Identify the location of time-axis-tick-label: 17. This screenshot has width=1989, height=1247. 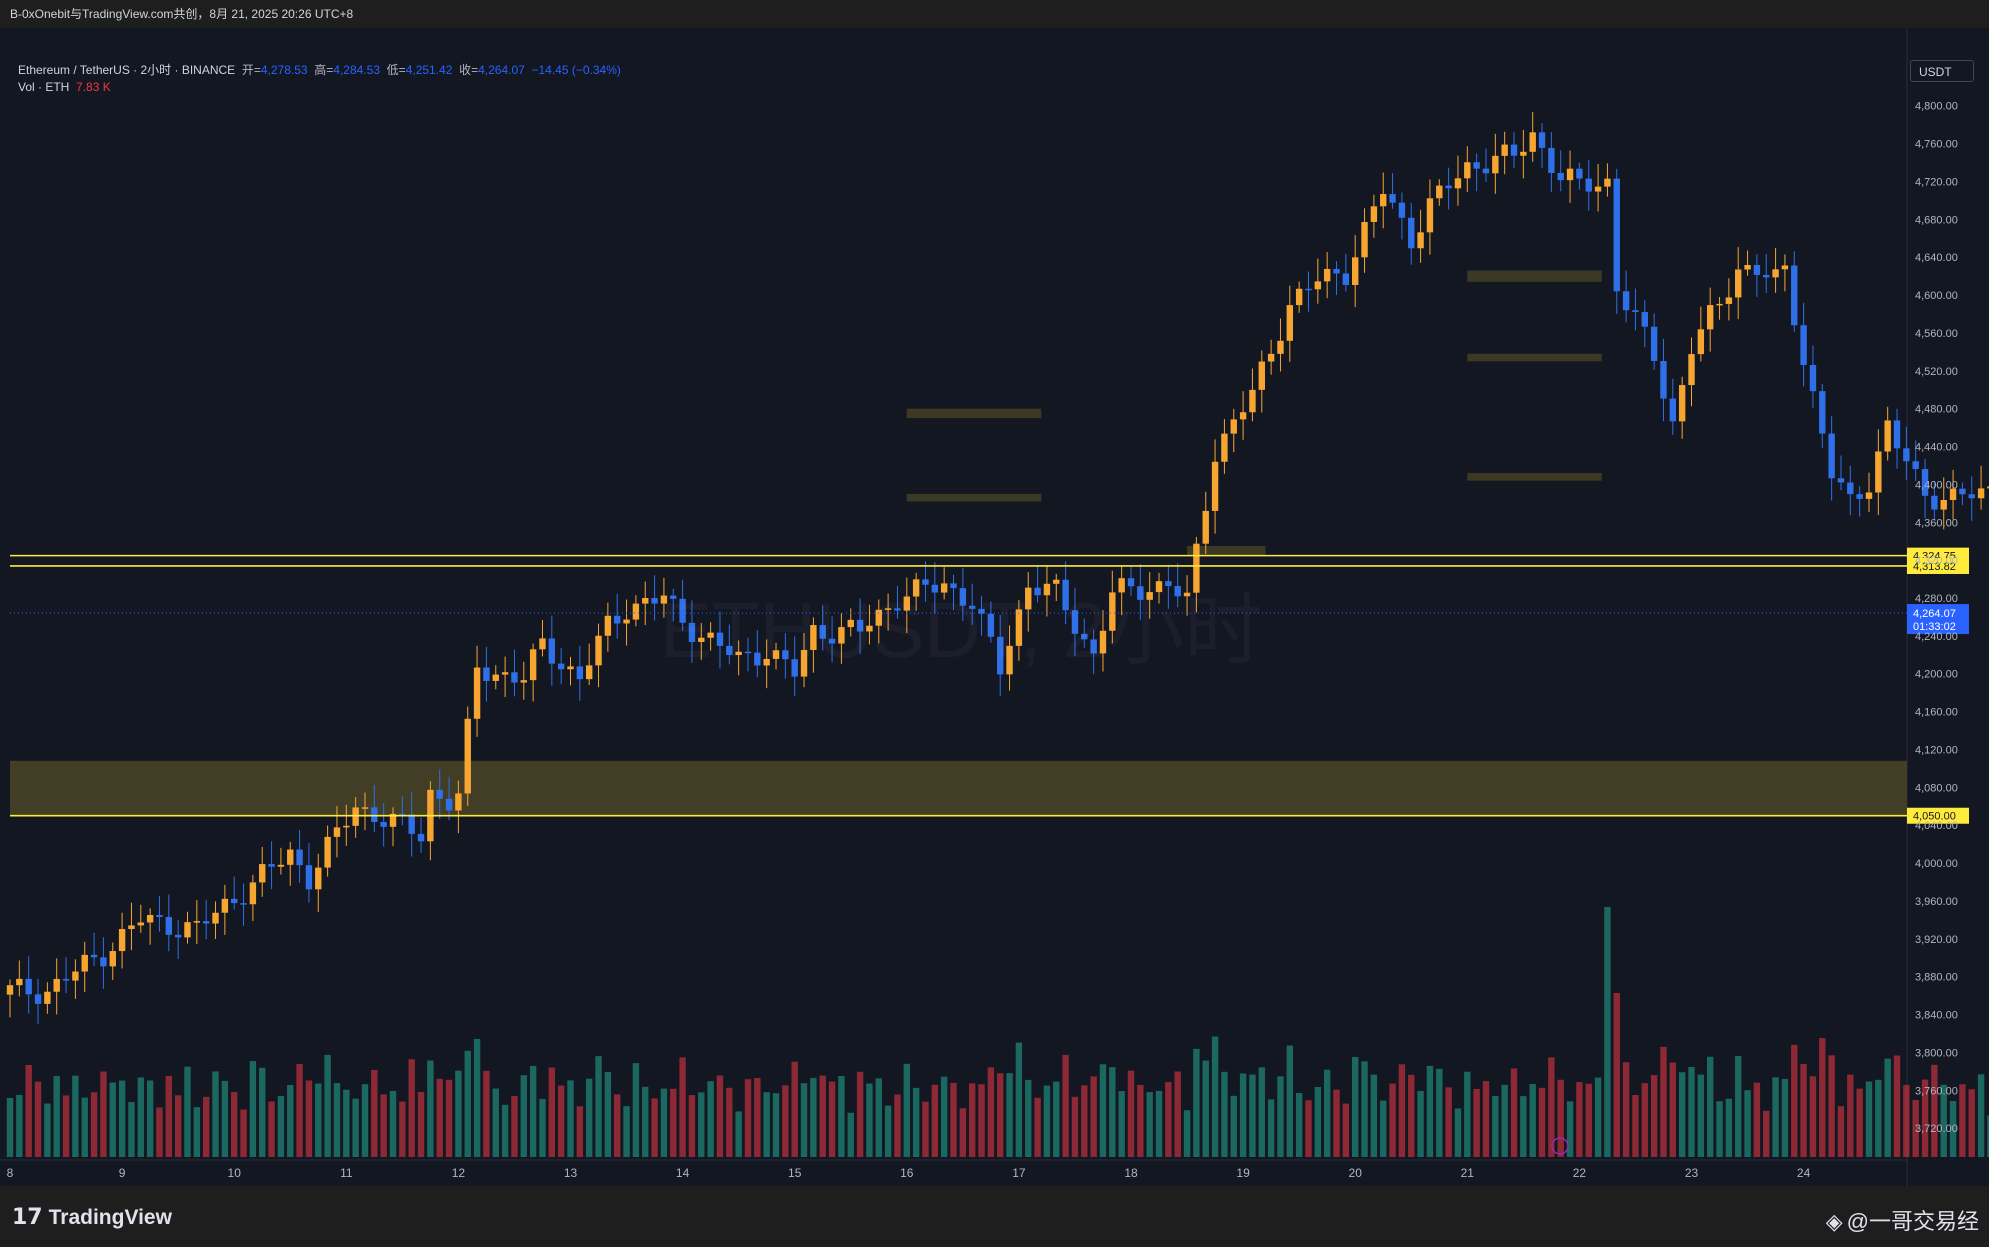
(1019, 1173).